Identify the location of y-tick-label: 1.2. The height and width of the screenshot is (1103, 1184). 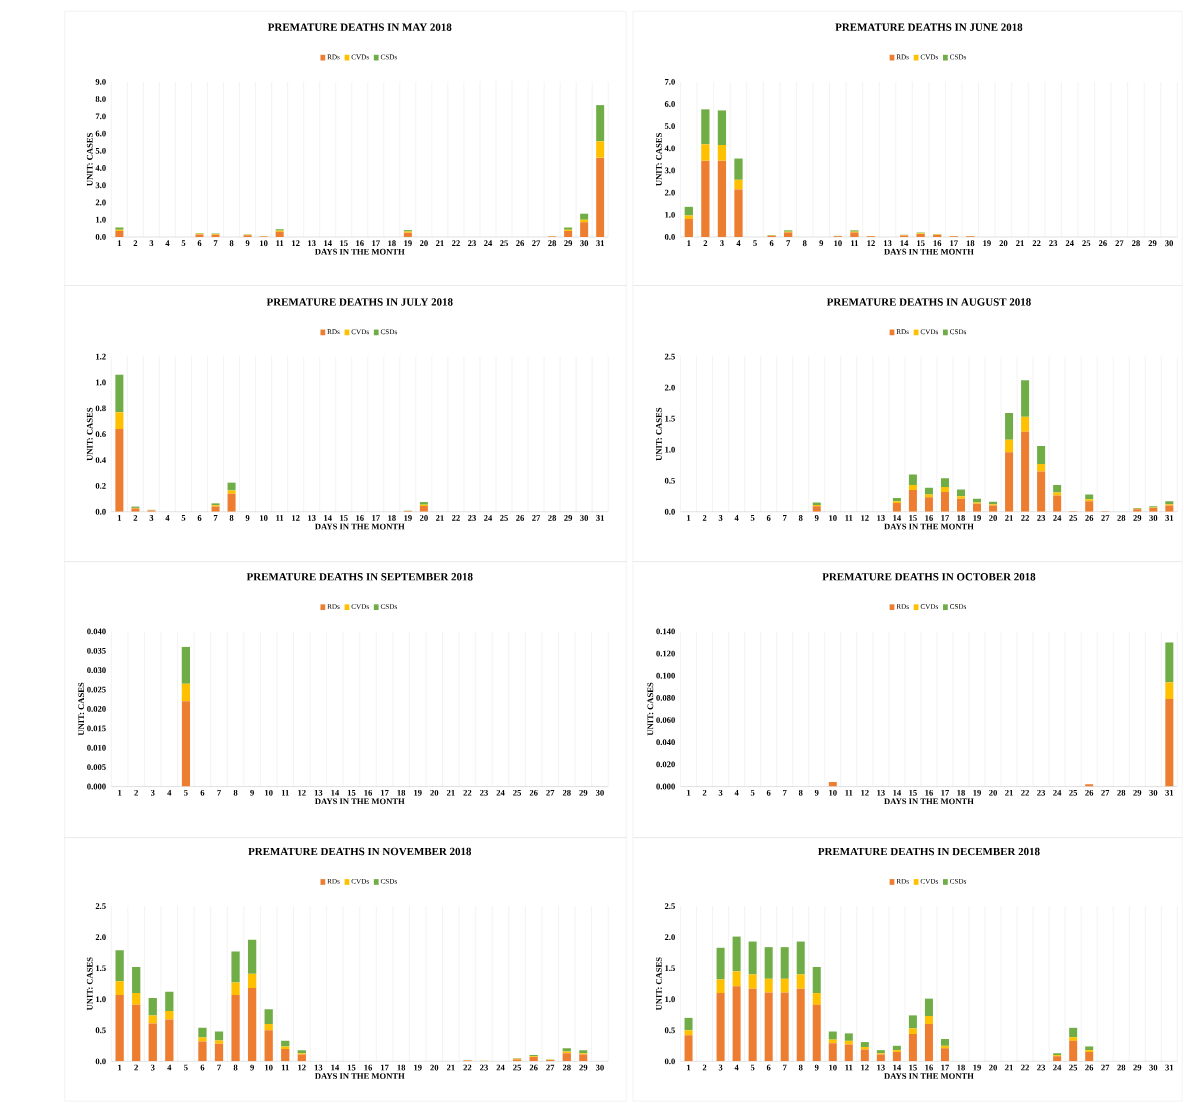
(101, 356).